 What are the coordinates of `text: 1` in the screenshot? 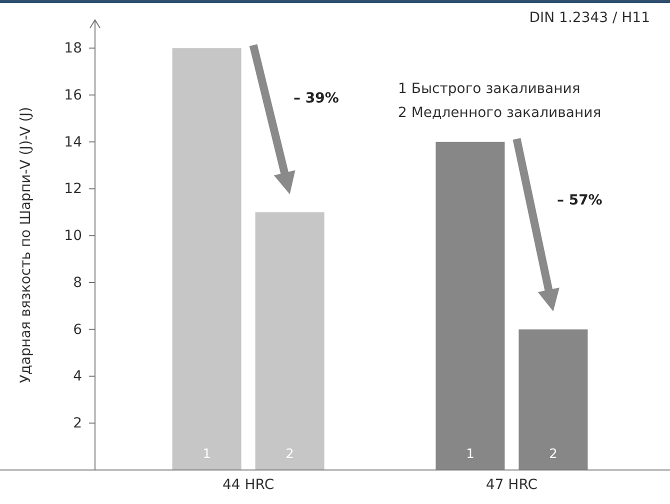 It's located at (470, 454).